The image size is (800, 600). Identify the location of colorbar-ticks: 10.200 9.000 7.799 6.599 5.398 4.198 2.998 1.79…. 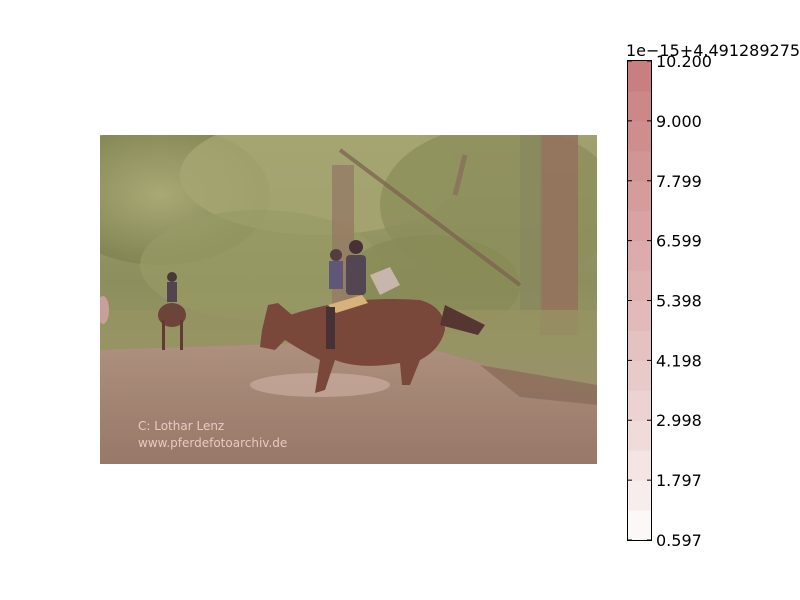
(670, 301).